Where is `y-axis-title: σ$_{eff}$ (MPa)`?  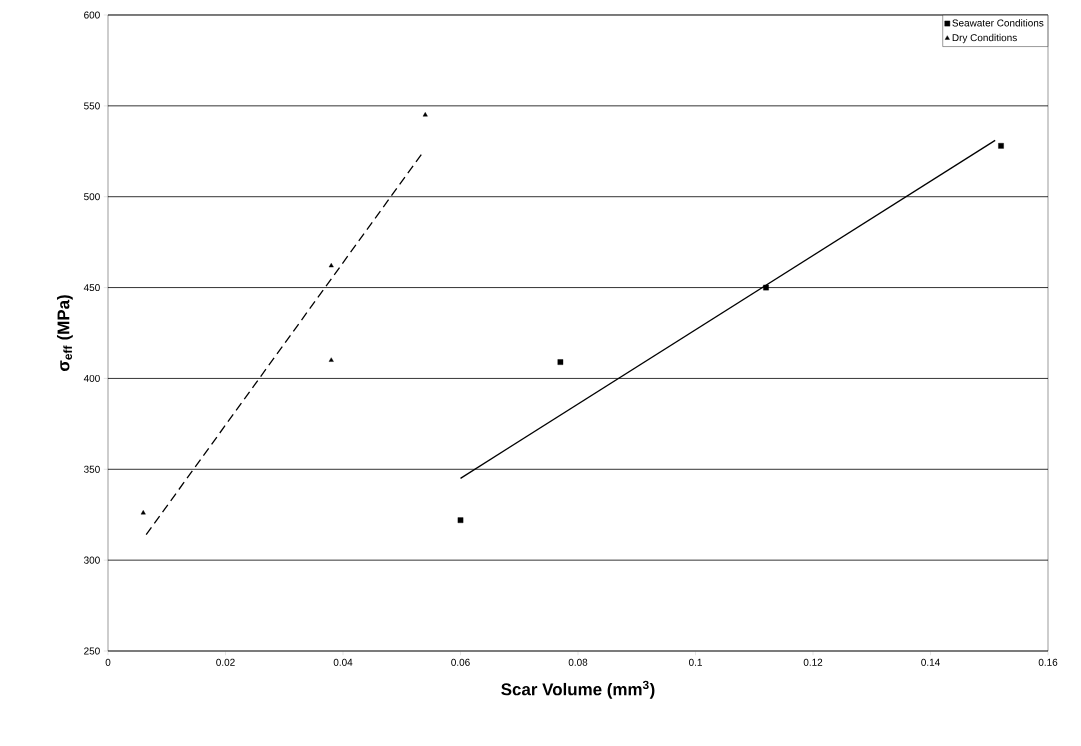 y-axis-title: σ$_{eff}$ (MPa) is located at coordinates (64, 333).